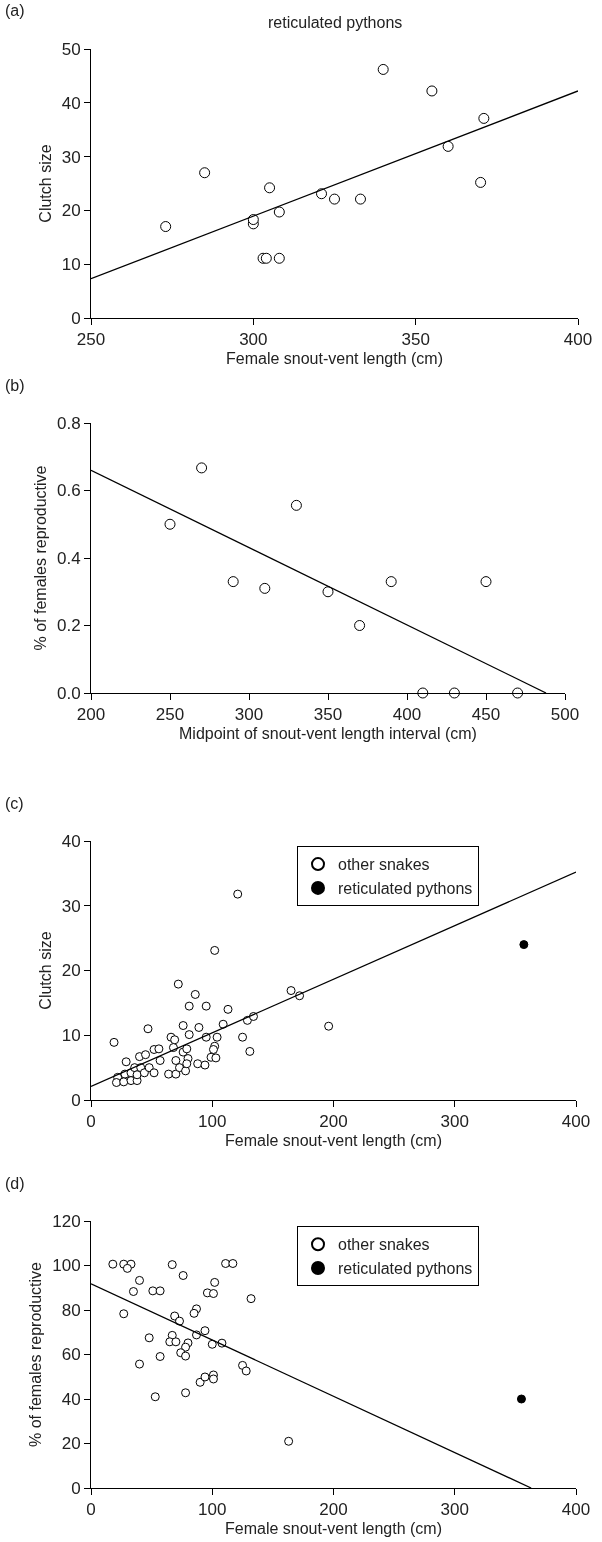 Image resolution: width=602 pixels, height=1542 pixels. What do you see at coordinates (68, 693) in the screenshot?
I see `y-tick-label: 0.0` at bounding box center [68, 693].